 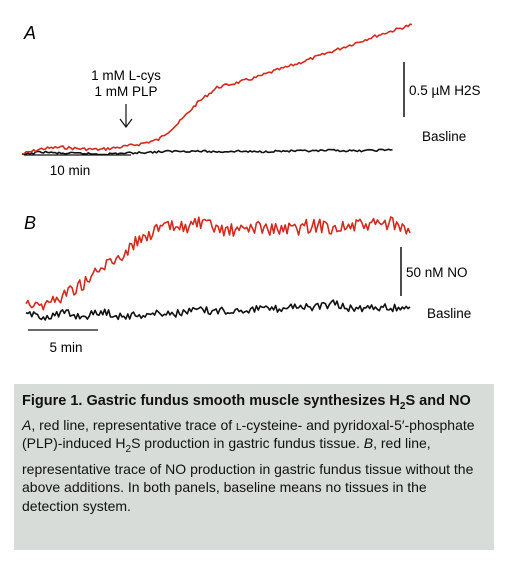 I want to click on panel-b-x-scale-label: 5 min, so click(x=65, y=347).